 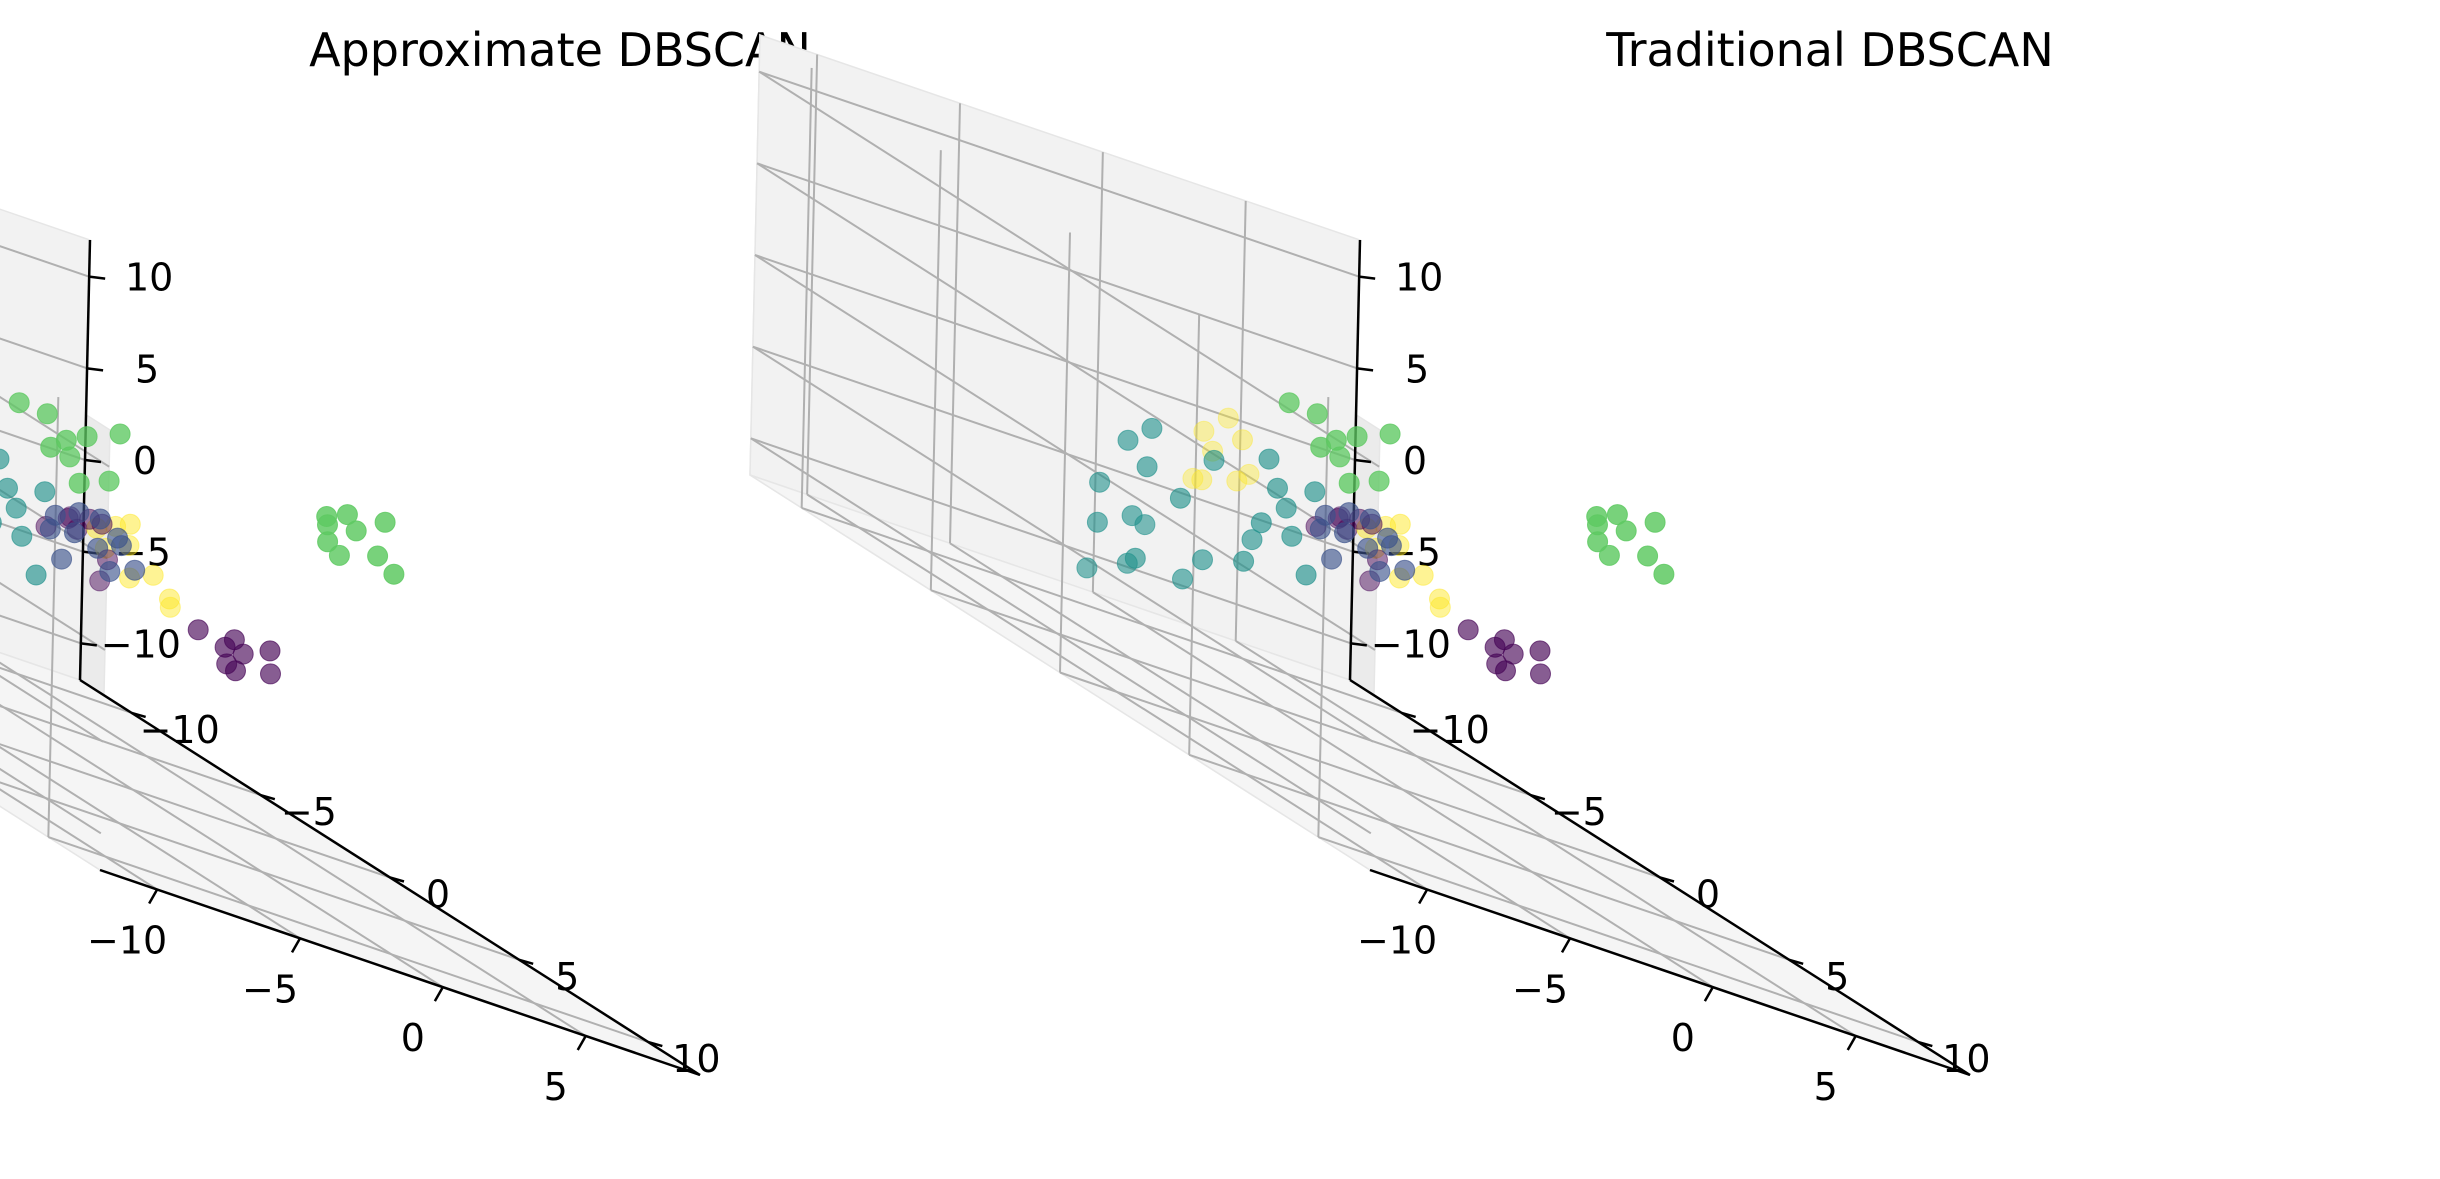 I want to click on z-gridline-back, so click(x=1051, y=541).